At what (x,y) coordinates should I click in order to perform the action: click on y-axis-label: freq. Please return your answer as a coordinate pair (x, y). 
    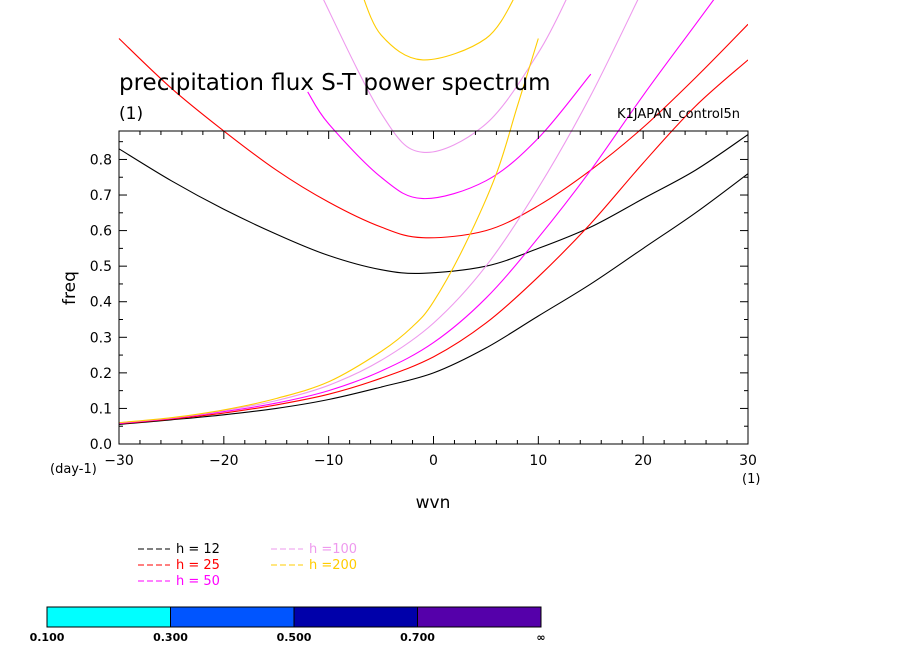
    Looking at the image, I should click on (70, 288).